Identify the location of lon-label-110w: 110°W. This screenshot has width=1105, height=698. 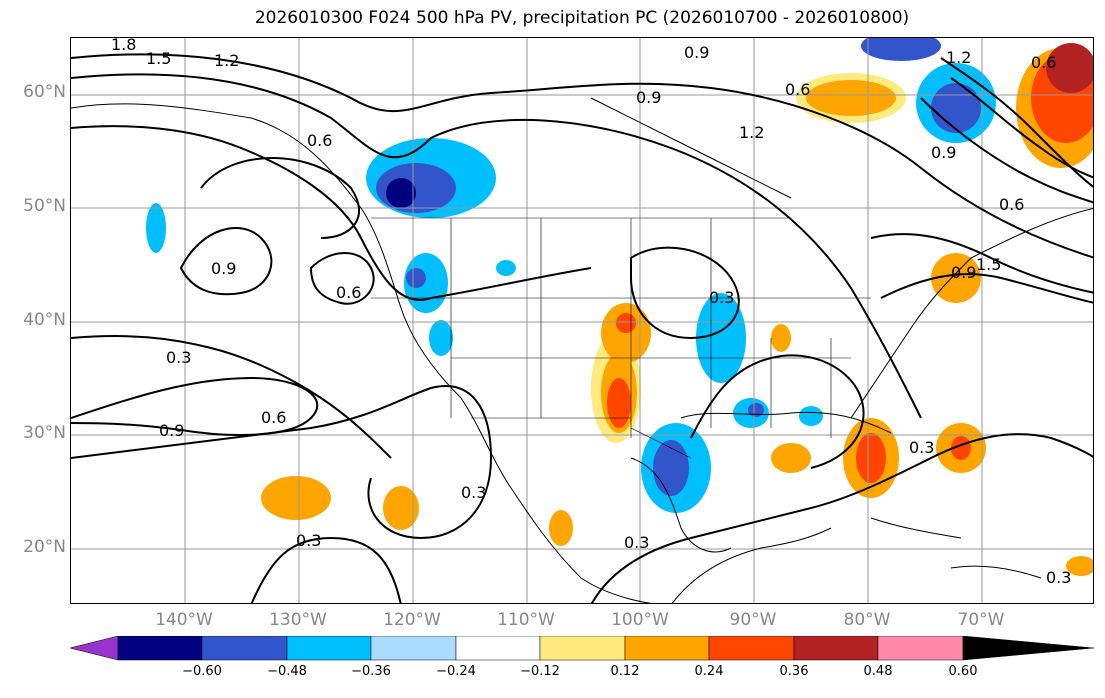
(526, 620).